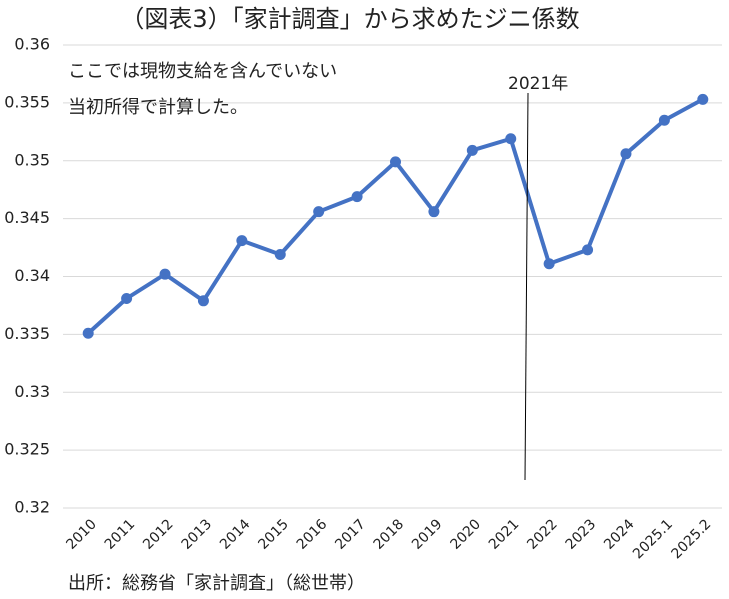 The width and height of the screenshot is (729, 599). What do you see at coordinates (197, 534) in the screenshot?
I see `x-tick-label: 2013` at bounding box center [197, 534].